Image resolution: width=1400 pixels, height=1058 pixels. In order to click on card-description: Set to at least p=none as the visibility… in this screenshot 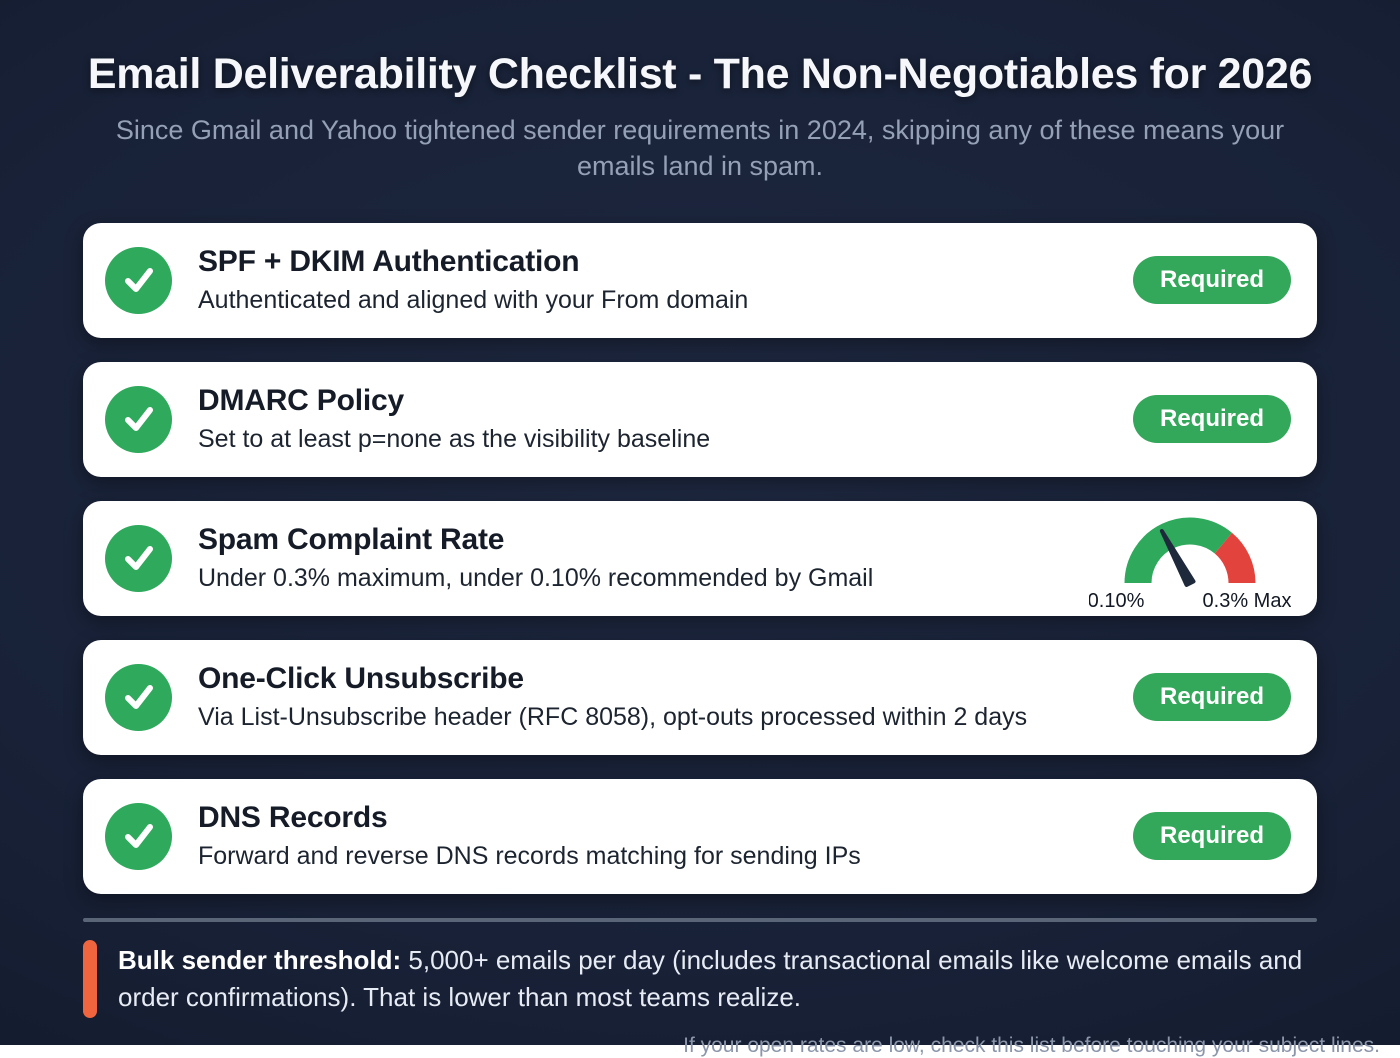, I will do `click(454, 439)`.